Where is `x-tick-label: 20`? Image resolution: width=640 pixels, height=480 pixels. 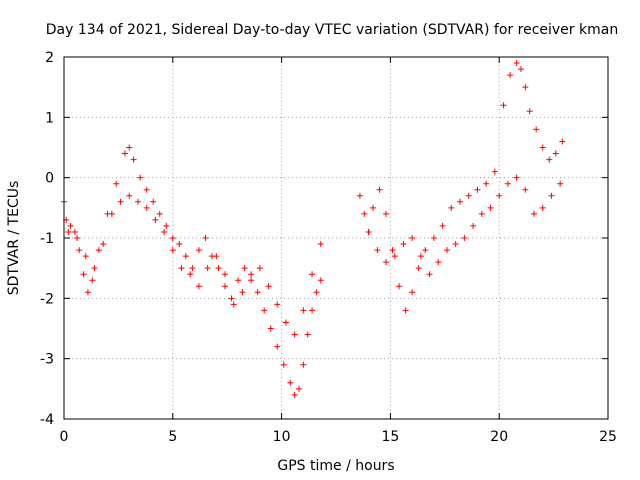 x-tick-label: 20 is located at coordinates (499, 437).